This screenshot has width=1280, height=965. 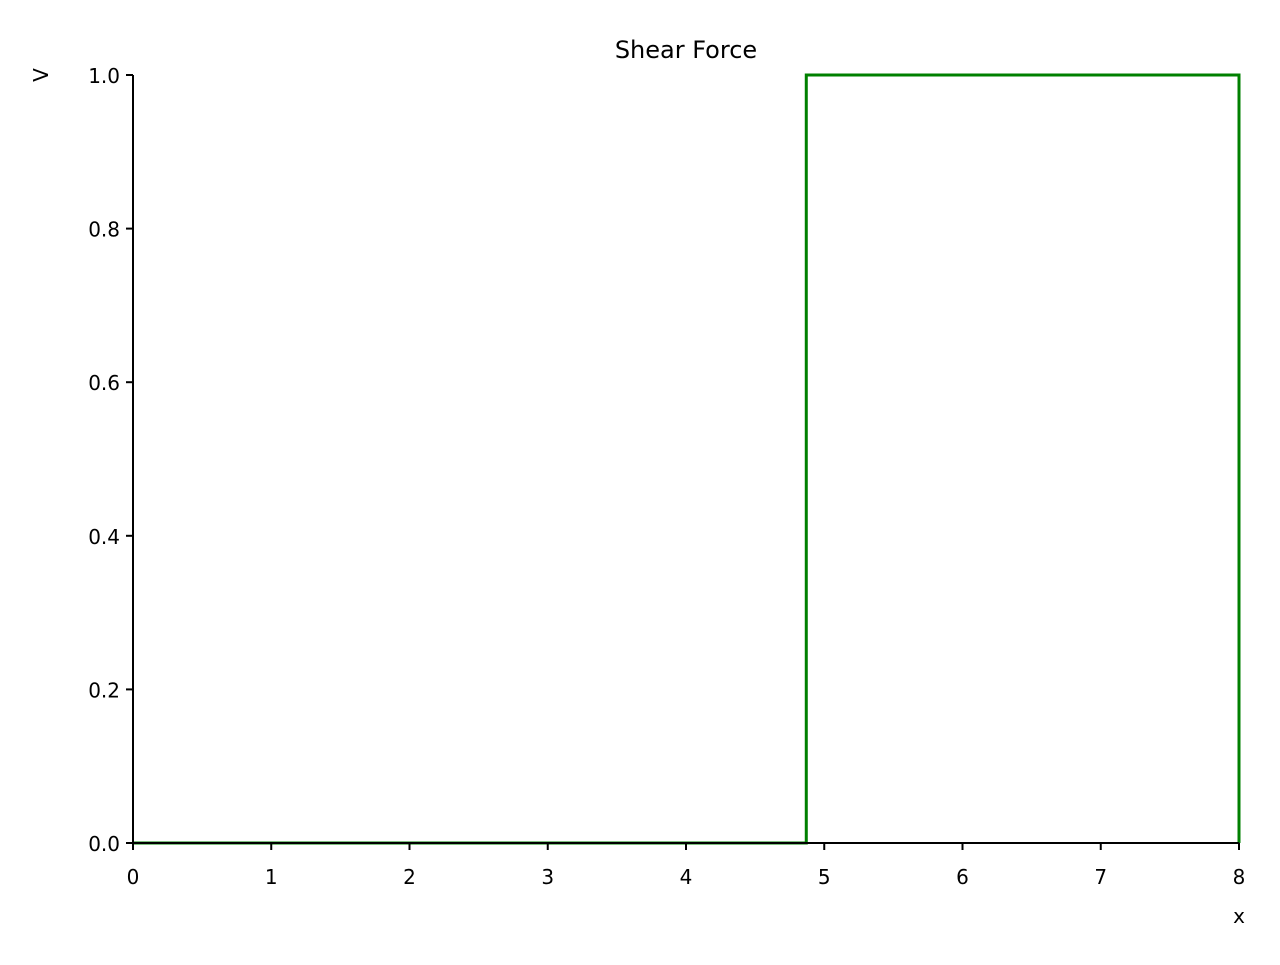 I want to click on x-axis-label: x, so click(x=1239, y=916).